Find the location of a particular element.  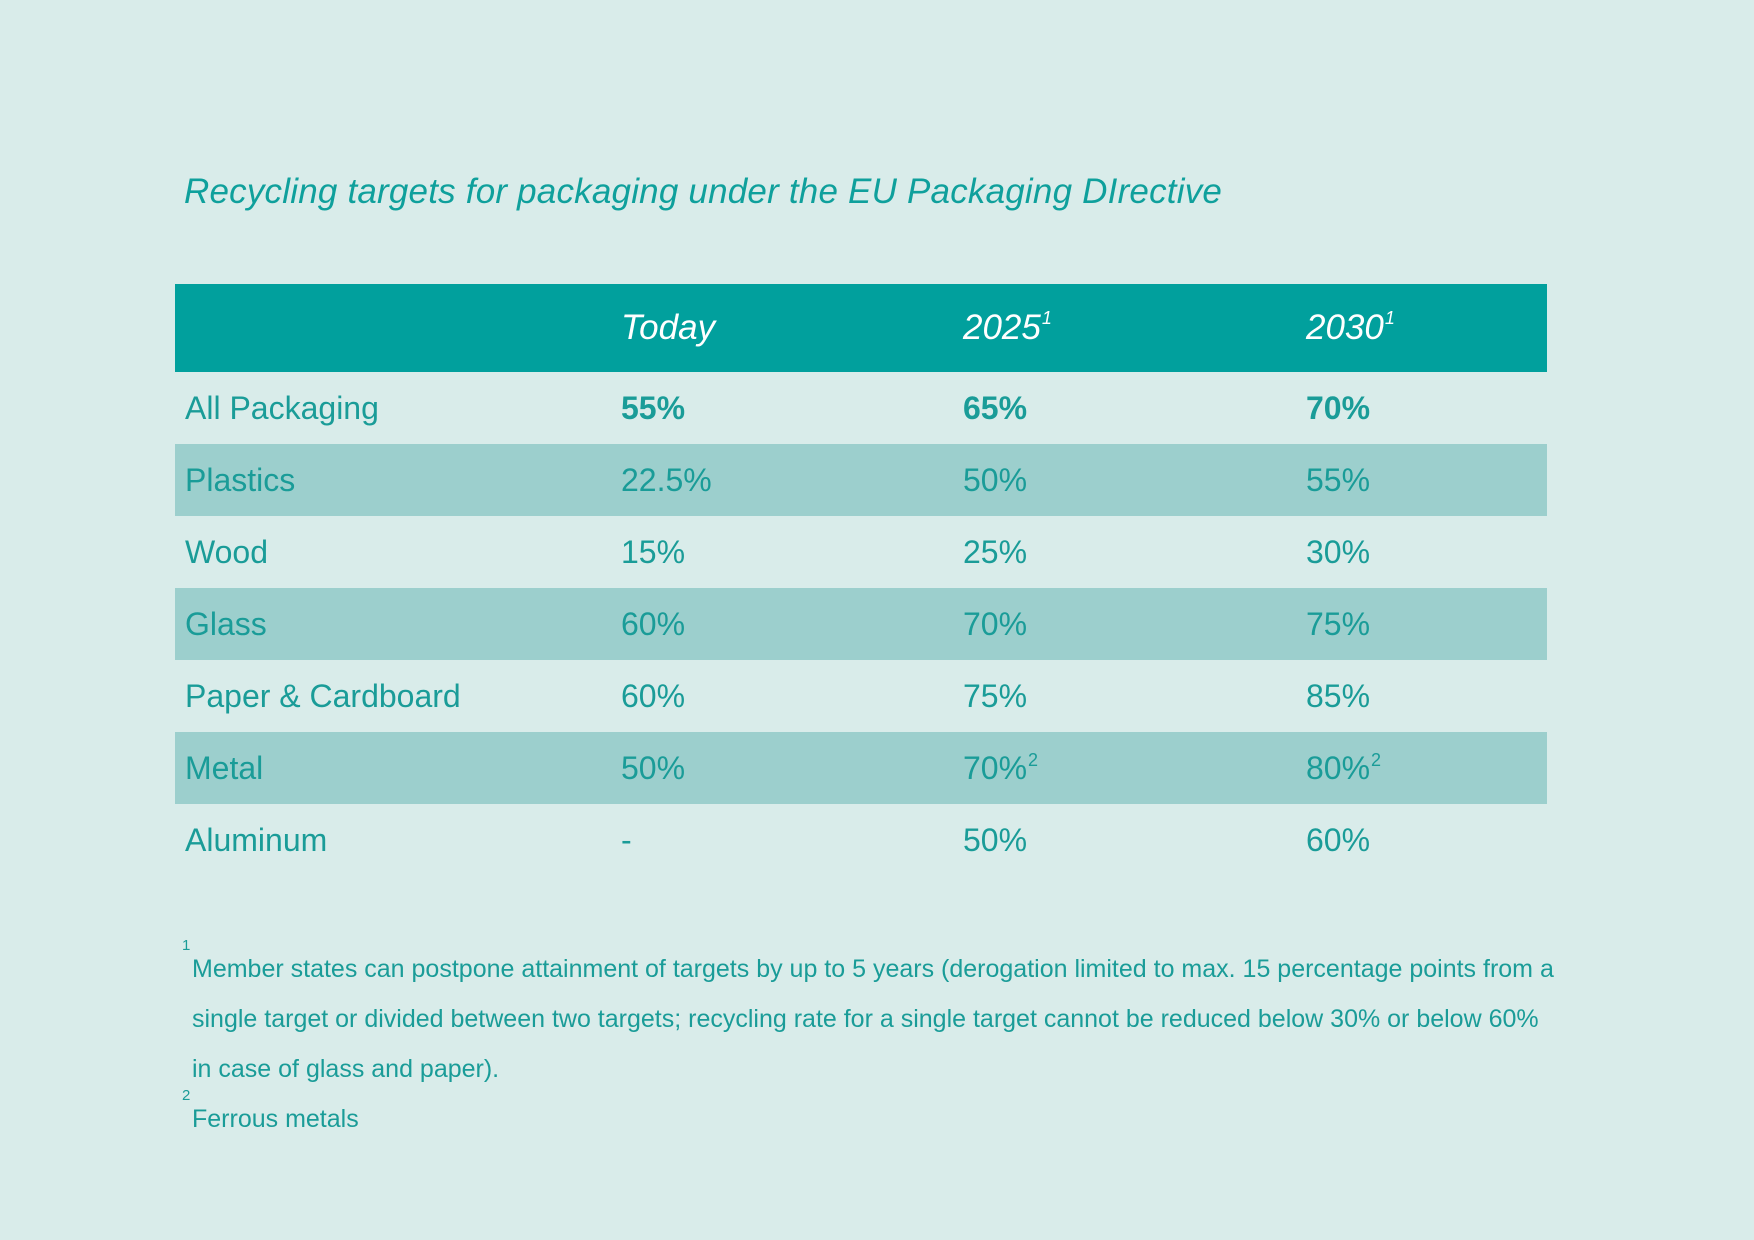

table-row: Plastics 22.5% 50% 55% is located at coordinates (861, 480).